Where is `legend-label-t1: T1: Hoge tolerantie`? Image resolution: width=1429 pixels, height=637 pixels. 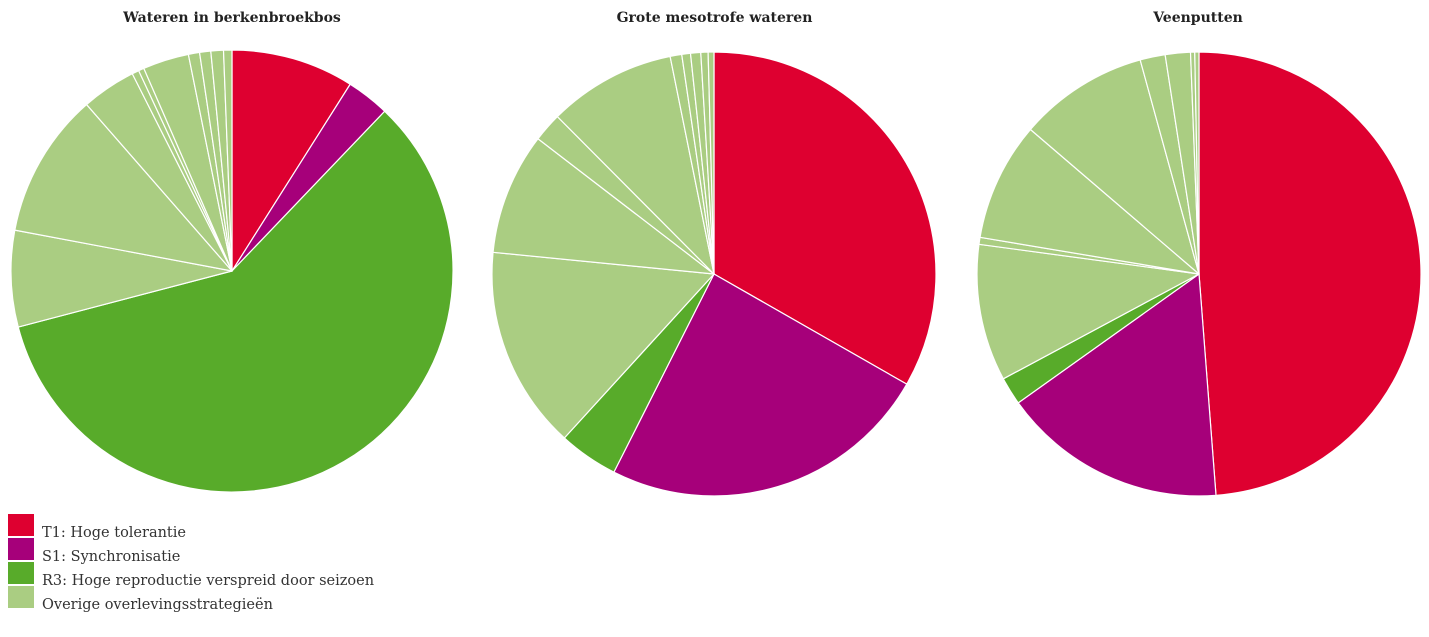
legend-label-t1: T1: Hoge tolerantie is located at coordinates (114, 533).